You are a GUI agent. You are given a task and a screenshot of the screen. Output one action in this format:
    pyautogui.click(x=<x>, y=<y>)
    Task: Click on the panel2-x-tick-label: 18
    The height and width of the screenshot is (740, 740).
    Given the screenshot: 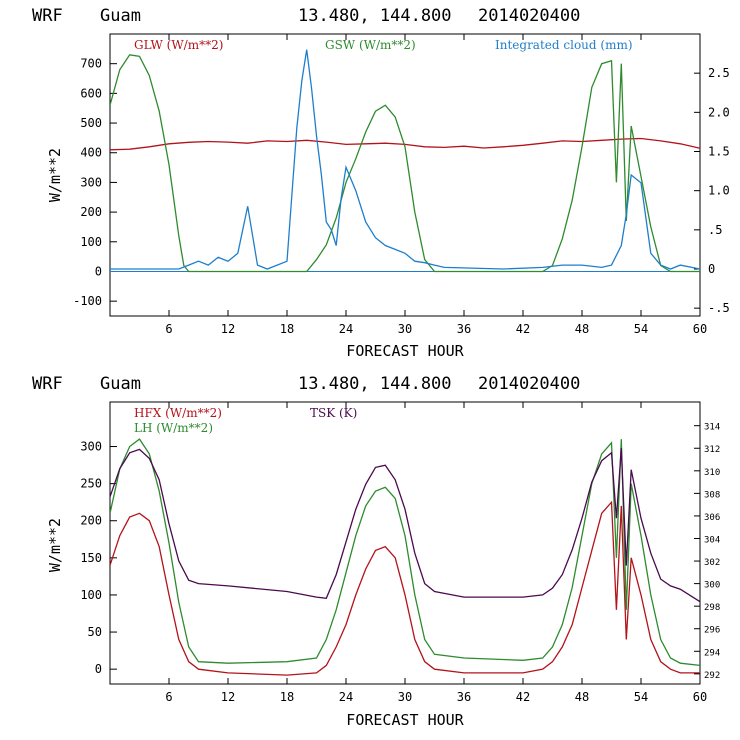 What is the action you would take?
    pyautogui.click(x=287, y=697)
    